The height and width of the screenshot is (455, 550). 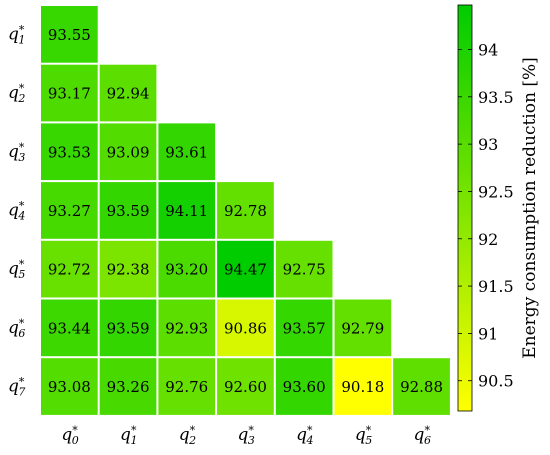 I want to click on cell-value-label: 93.44, so click(x=69, y=328).